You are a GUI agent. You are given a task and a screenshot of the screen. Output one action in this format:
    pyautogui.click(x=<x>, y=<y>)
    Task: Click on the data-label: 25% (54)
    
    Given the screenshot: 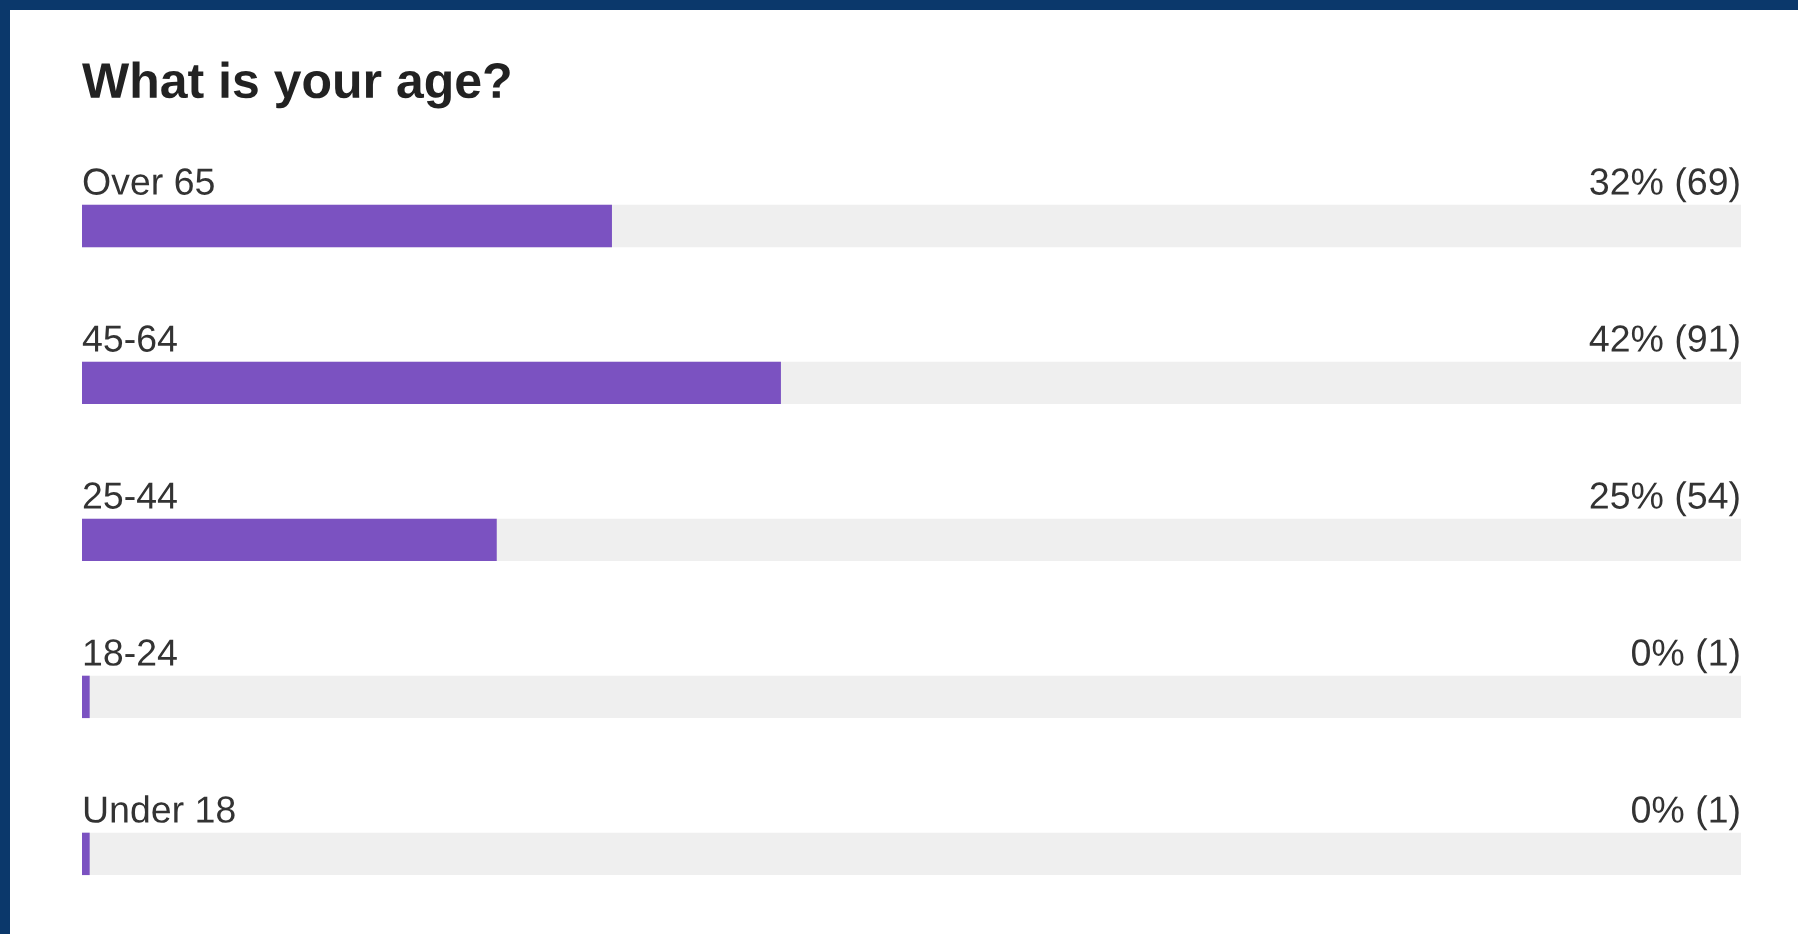 What is the action you would take?
    pyautogui.click(x=1664, y=499)
    